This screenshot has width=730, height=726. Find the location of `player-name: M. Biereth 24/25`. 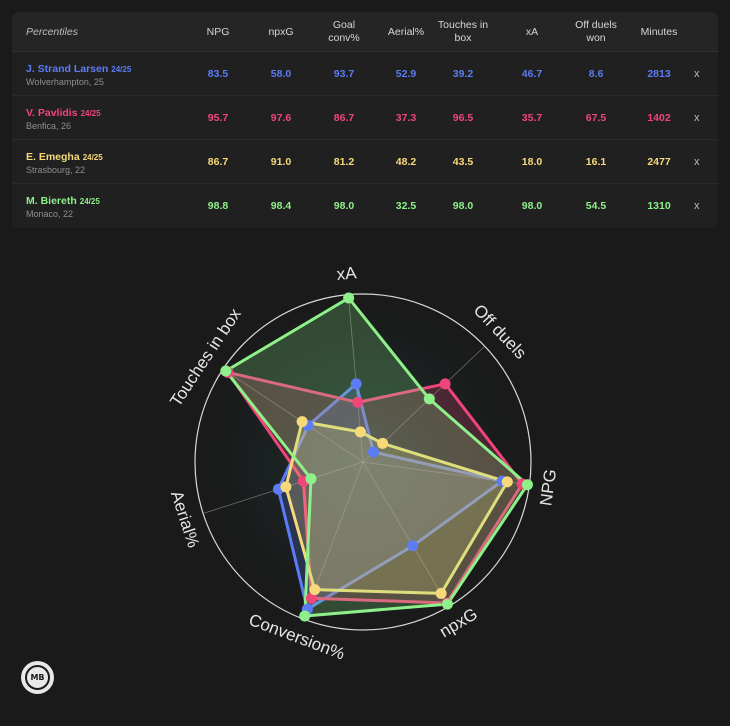

player-name: M. Biereth 24/25 is located at coordinates (63, 201).